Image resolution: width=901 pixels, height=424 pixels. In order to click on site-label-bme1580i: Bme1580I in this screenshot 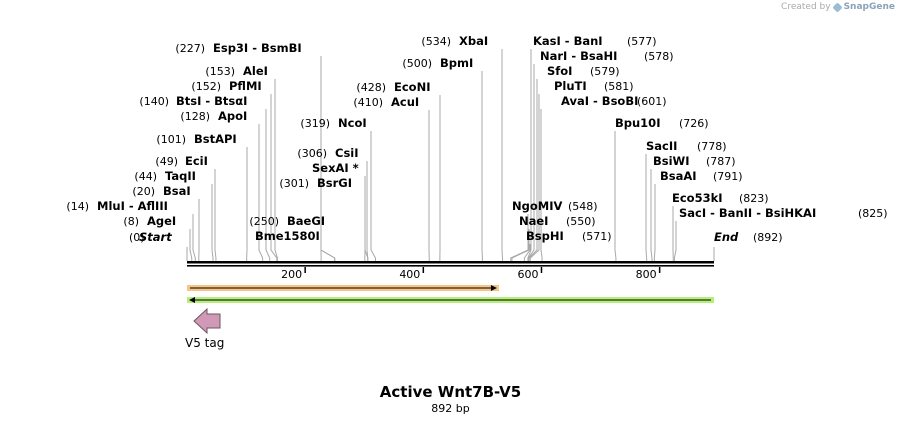, I will do `click(287, 236)`.